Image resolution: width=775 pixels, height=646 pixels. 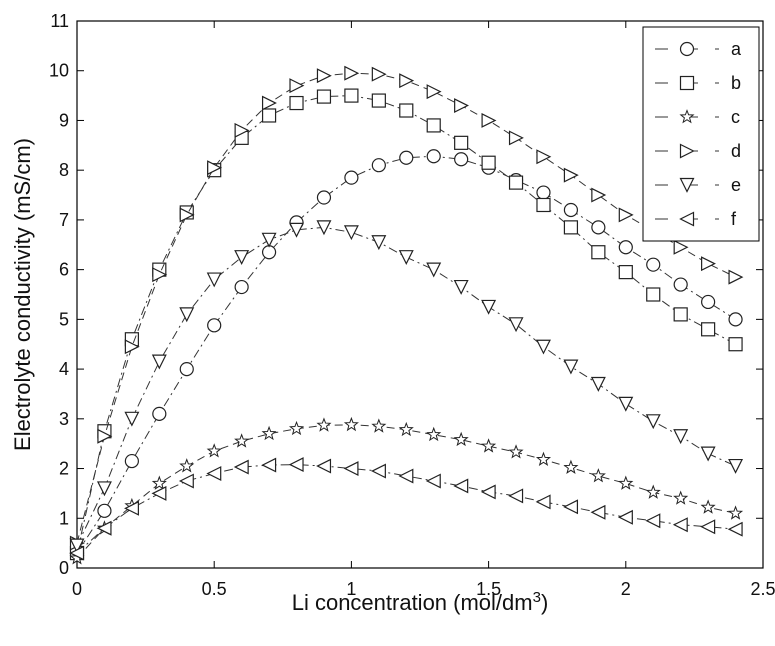 What do you see at coordinates (697, 117) in the screenshot?
I see `legend-entry-c: c` at bounding box center [697, 117].